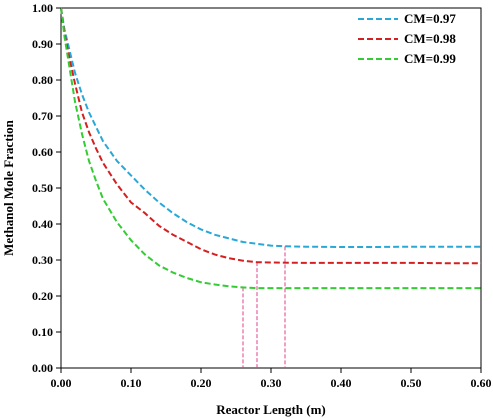 This screenshot has height=418, width=493. I want to click on x-axis-ticks: 0.00 0.10 0.20 0.30 0.40 0.50 0.60, so click(271, 379).